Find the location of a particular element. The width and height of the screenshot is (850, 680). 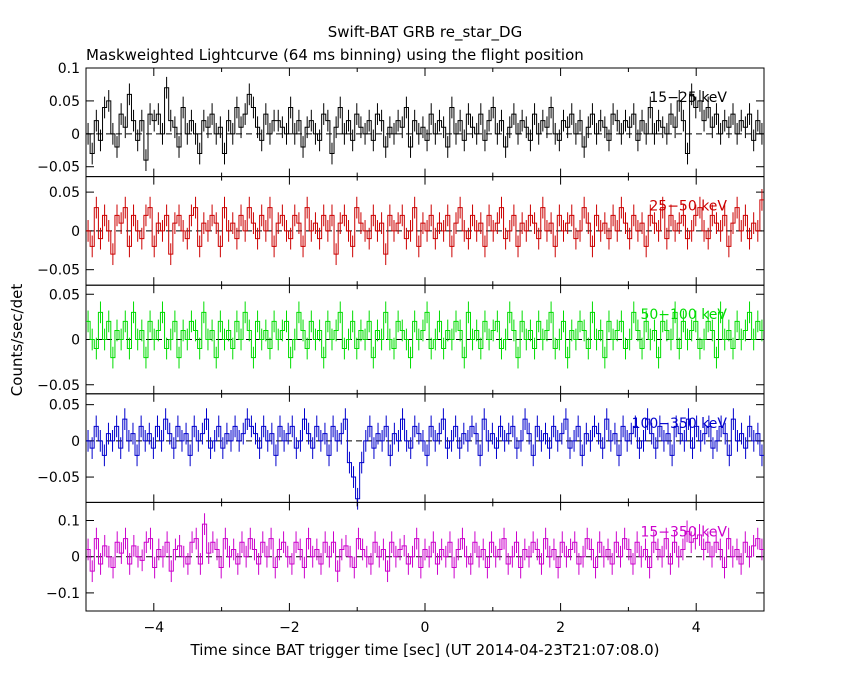

panel-0: −0.05 0 0.05 0.1 15−25 keV is located at coordinates (401, 119).